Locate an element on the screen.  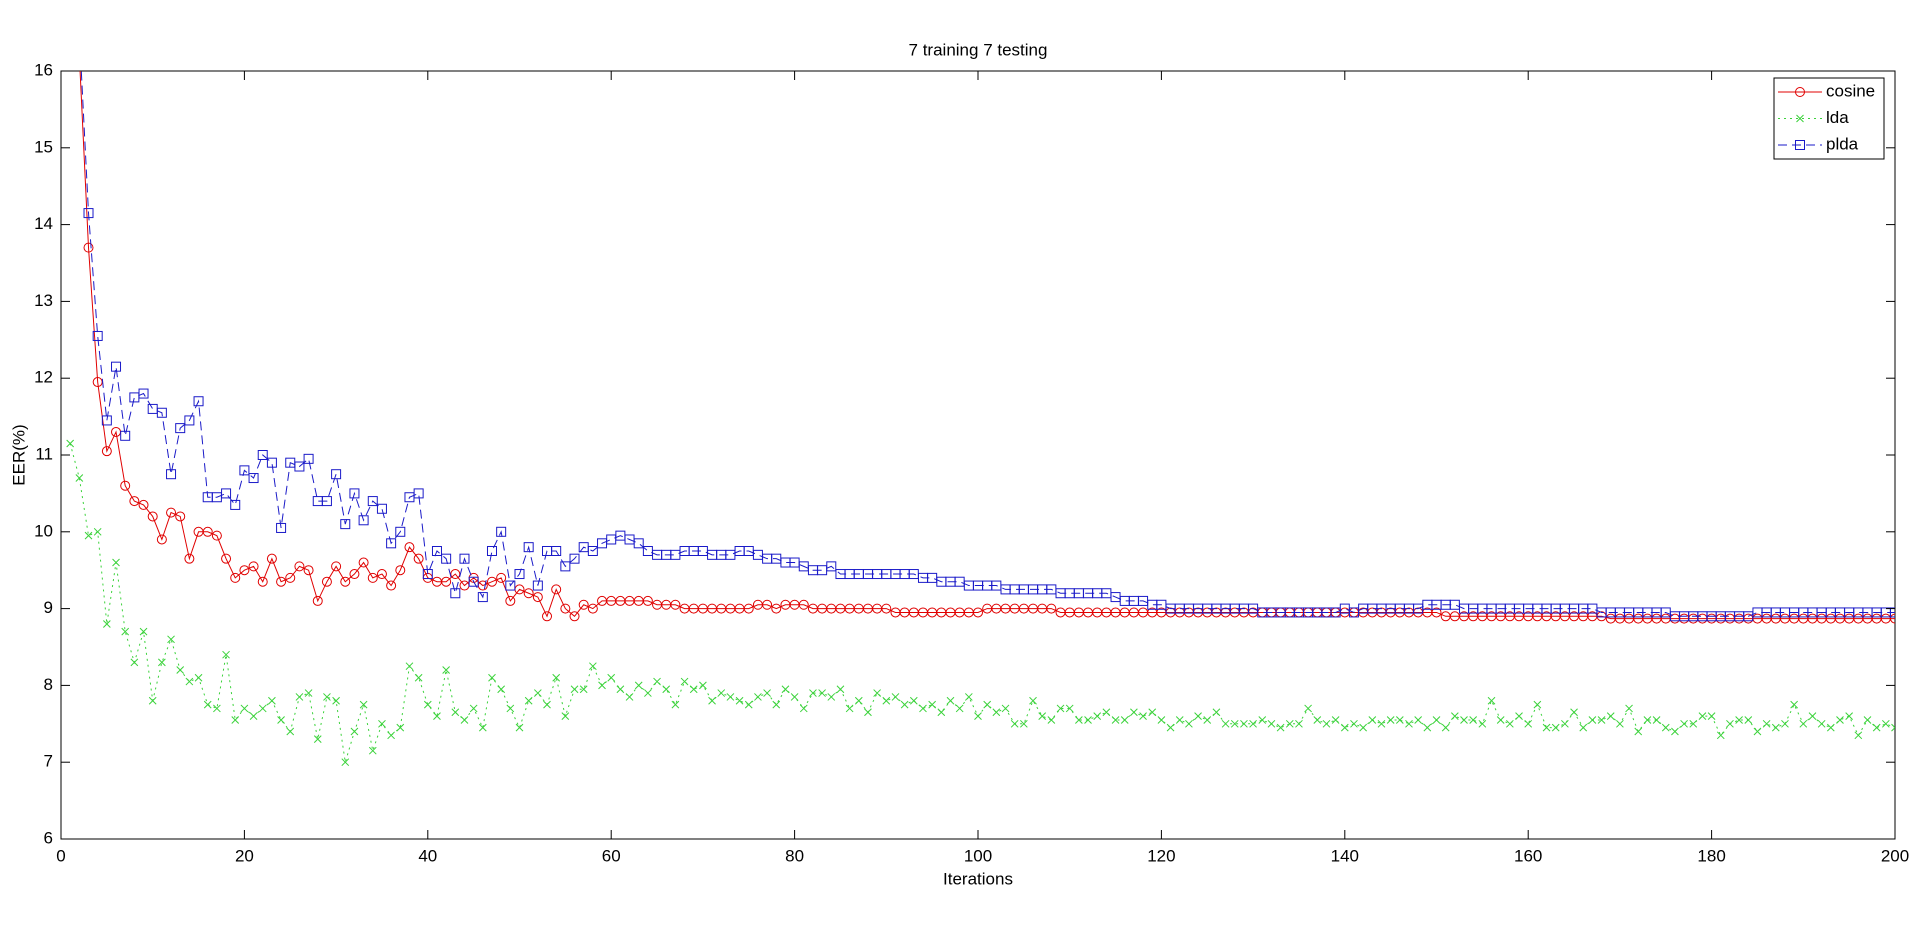
y-tick-label: 6 is located at coordinates (48, 837).